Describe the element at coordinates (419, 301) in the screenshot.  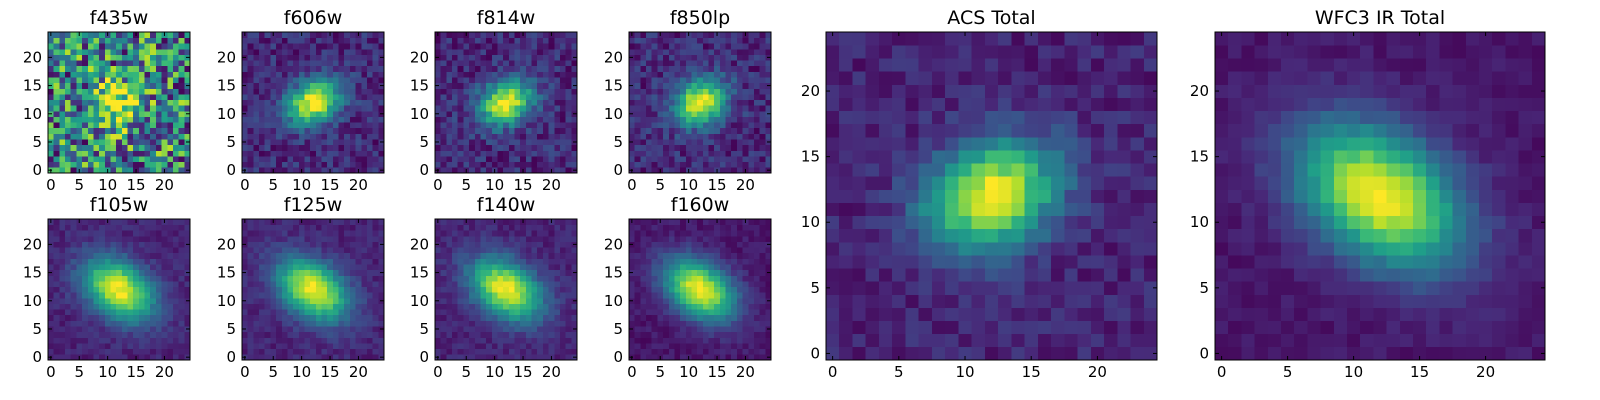
I see `y-tick-label: 10` at that location.